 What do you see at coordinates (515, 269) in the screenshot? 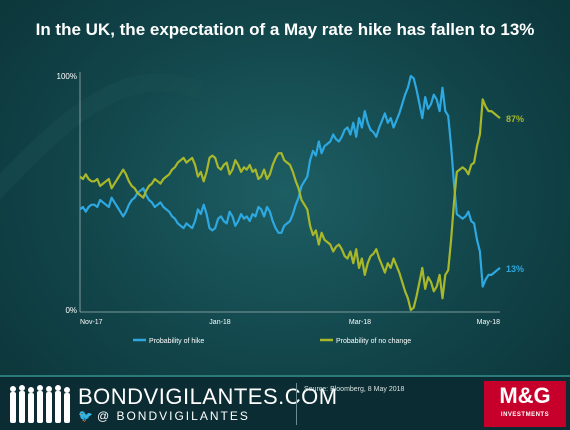
I see `series-end-label: 13%` at bounding box center [515, 269].